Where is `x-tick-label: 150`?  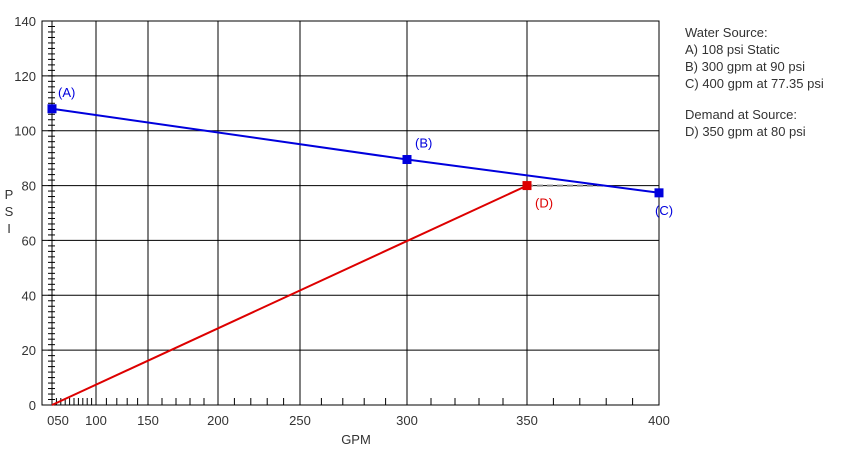 x-tick-label: 150 is located at coordinates (148, 420).